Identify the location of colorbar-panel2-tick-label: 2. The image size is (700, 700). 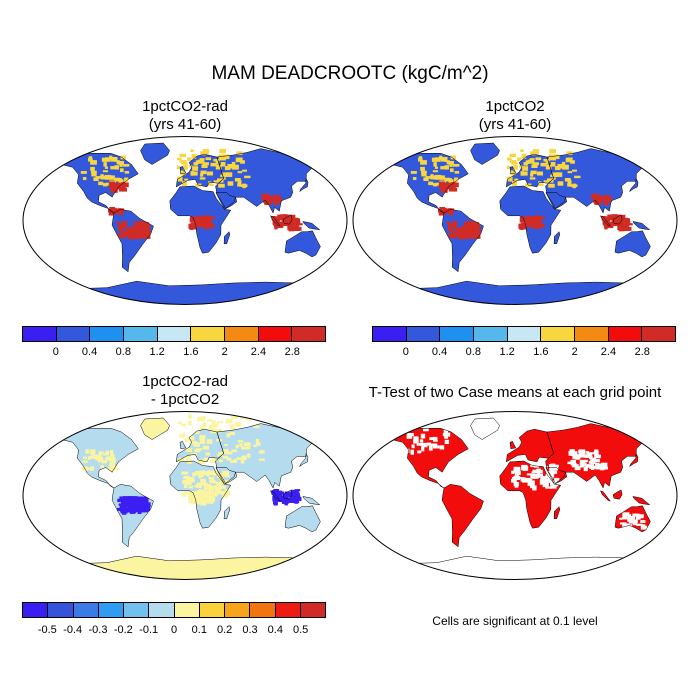
(574, 352).